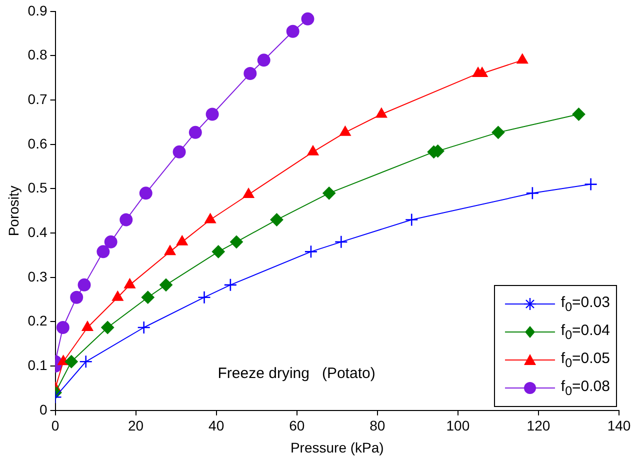 The width and height of the screenshot is (641, 463). What do you see at coordinates (43, 409) in the screenshot?
I see `y-tick-label: 0` at bounding box center [43, 409].